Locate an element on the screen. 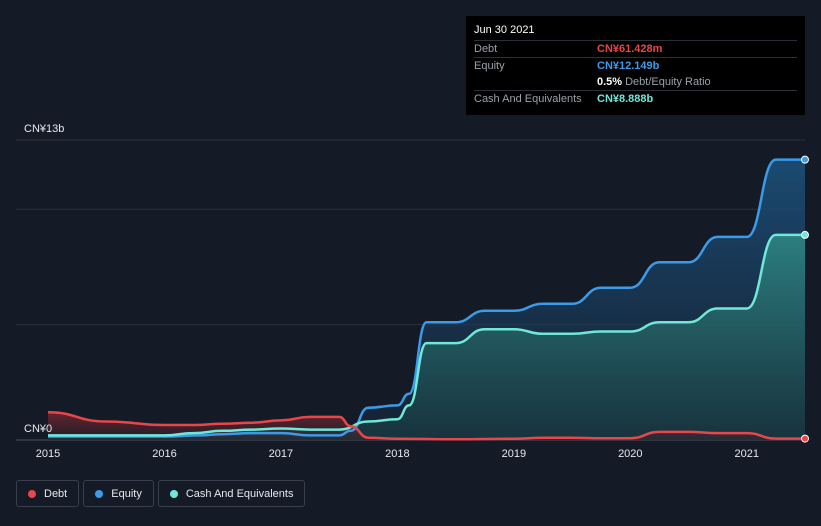 The image size is (821, 526). x-tick-label: 2020 is located at coordinates (630, 454).